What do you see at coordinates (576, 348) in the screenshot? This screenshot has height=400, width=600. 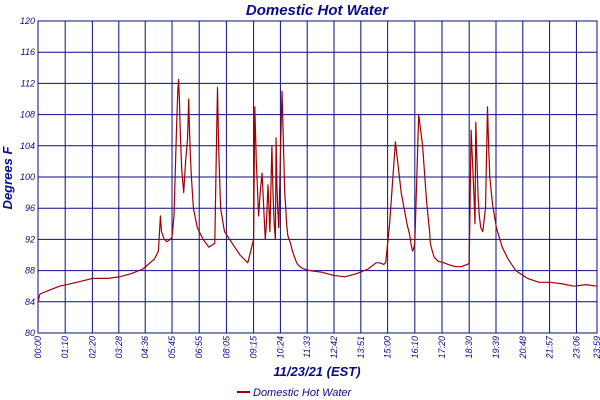 I see `x-tick-label: 23:06` at bounding box center [576, 348].